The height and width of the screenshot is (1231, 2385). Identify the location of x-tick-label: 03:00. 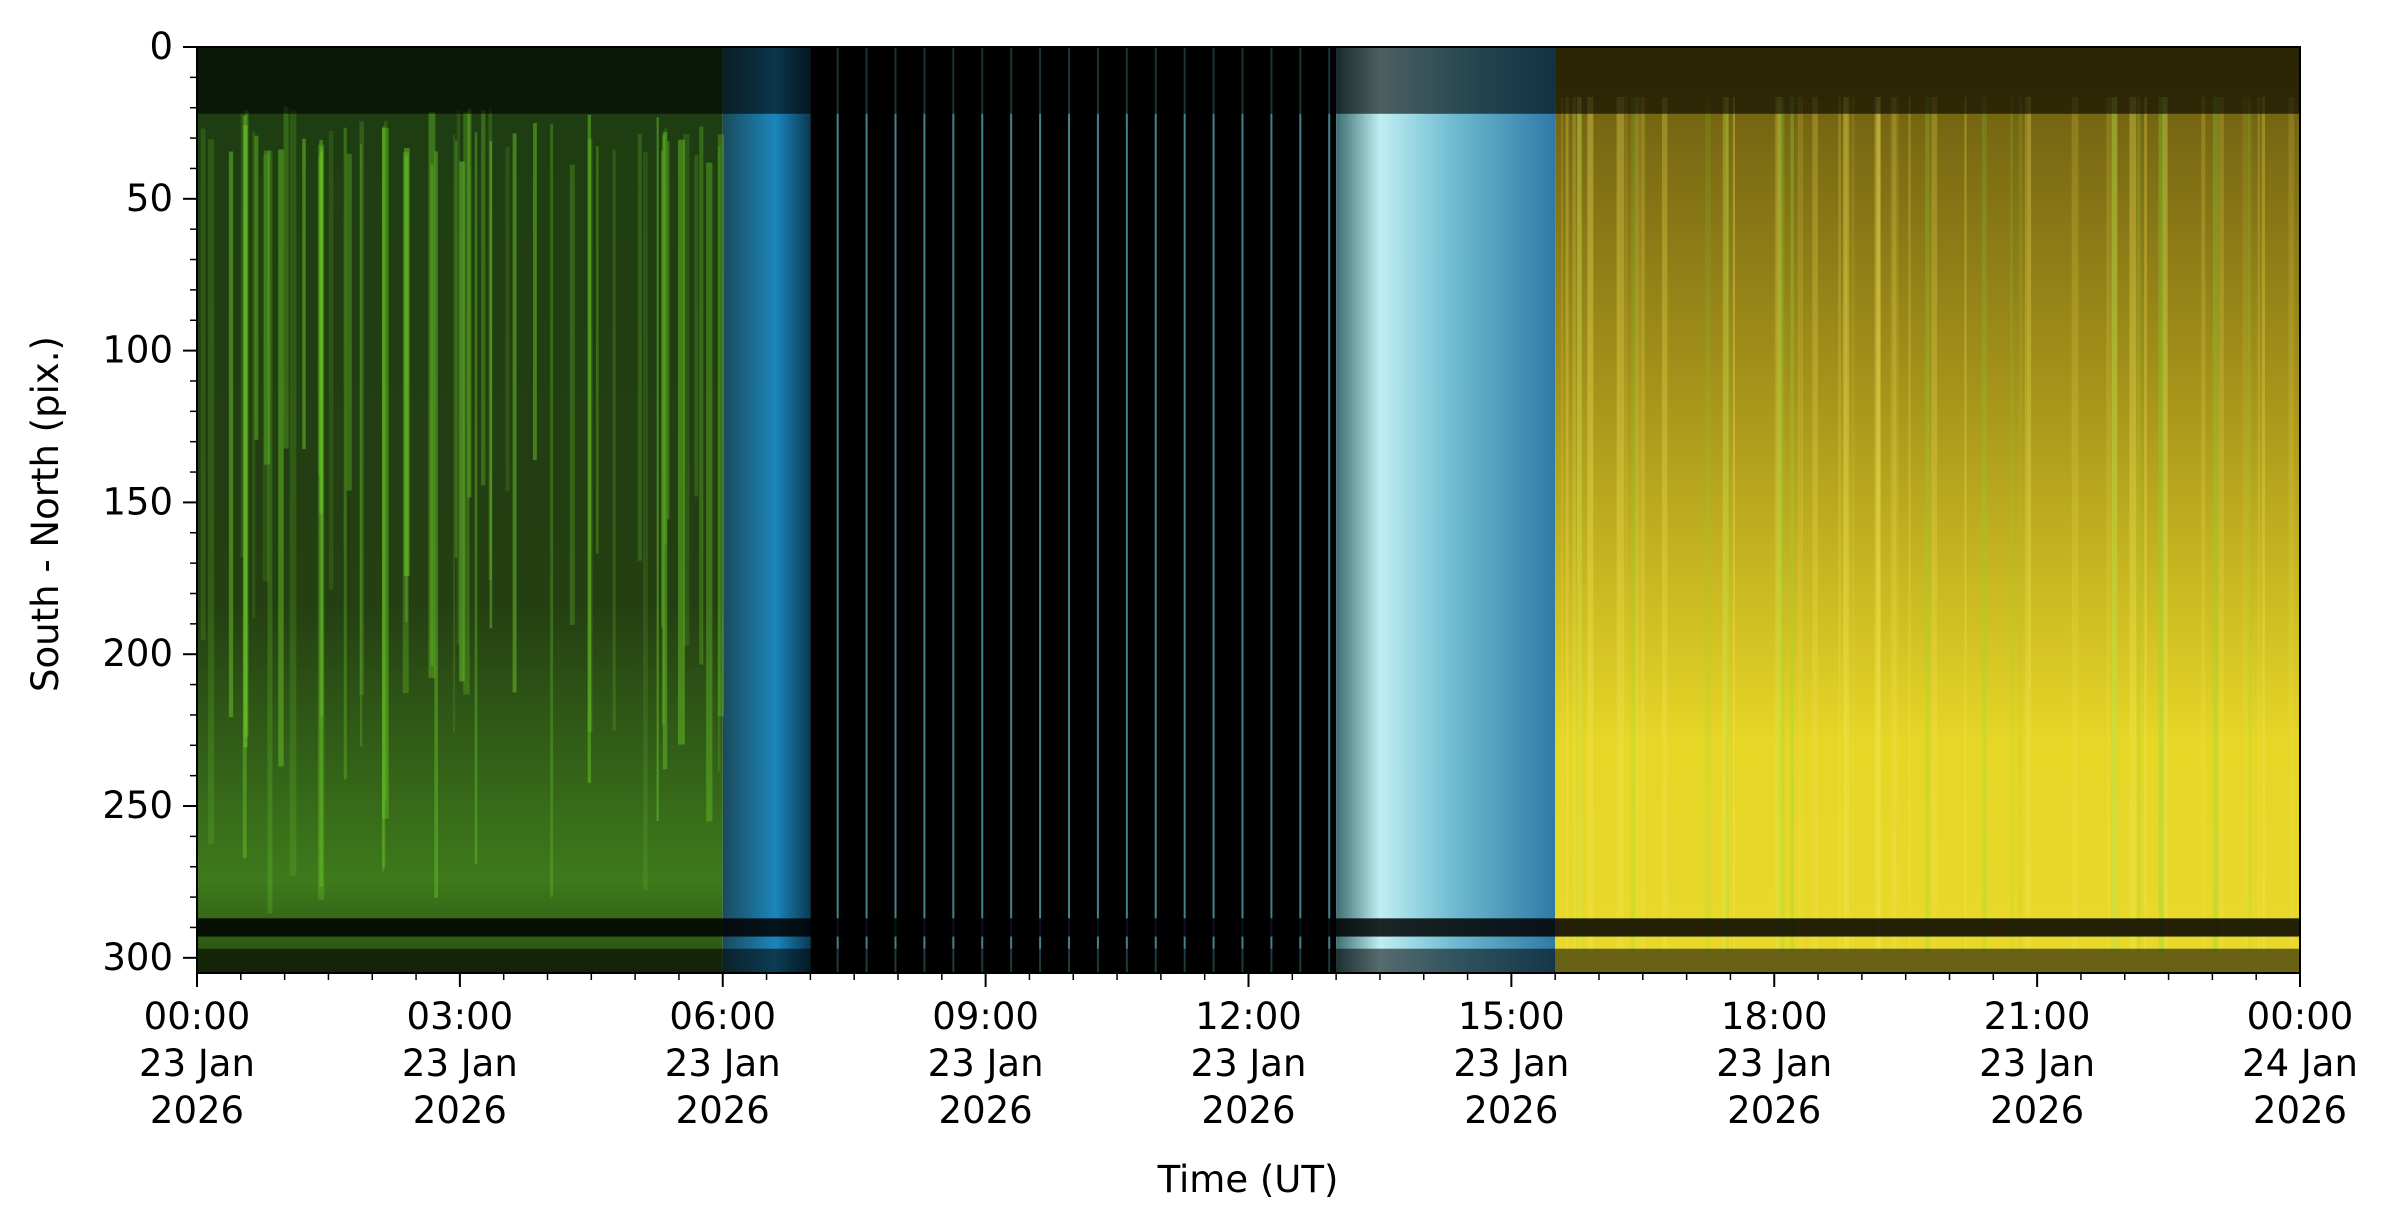
(460, 1016).